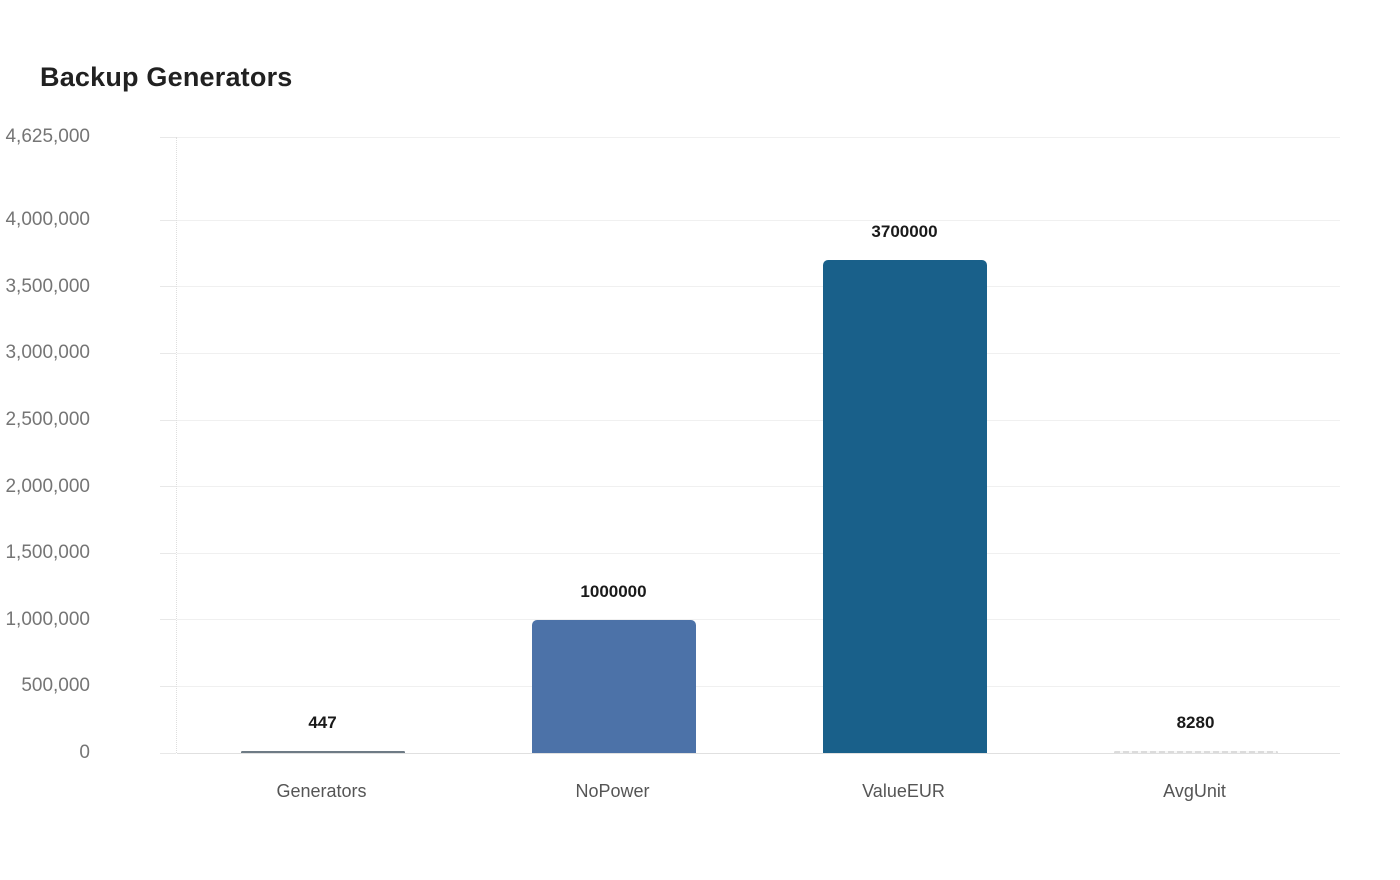 The height and width of the screenshot is (880, 1400). Describe the element at coordinates (84, 752) in the screenshot. I see `y-tick-label: 0` at that location.